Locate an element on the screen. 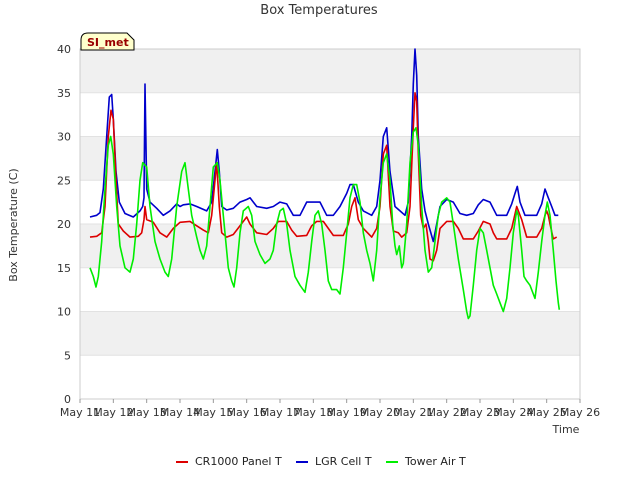  x-tick-label: May 23 is located at coordinates (480, 412).